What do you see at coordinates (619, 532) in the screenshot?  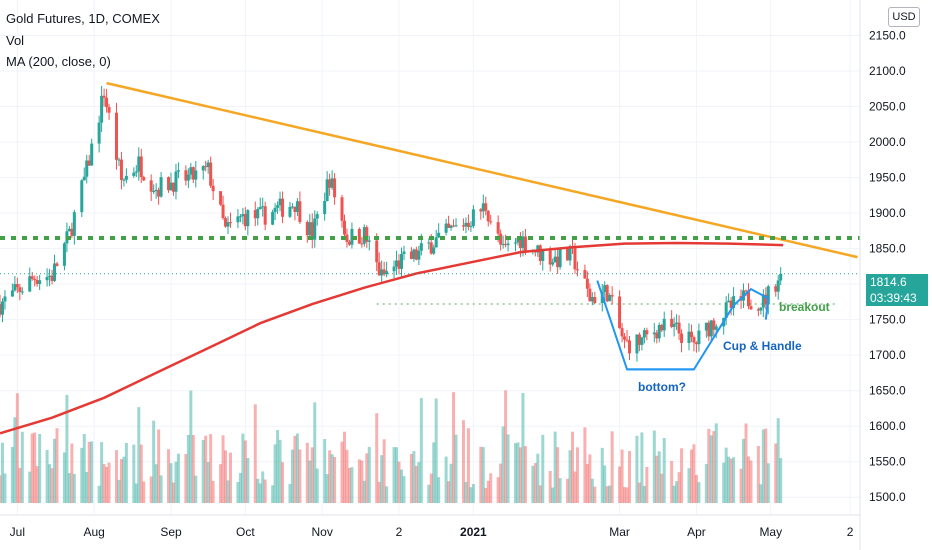 I see `time-tick-label: Mar` at bounding box center [619, 532].